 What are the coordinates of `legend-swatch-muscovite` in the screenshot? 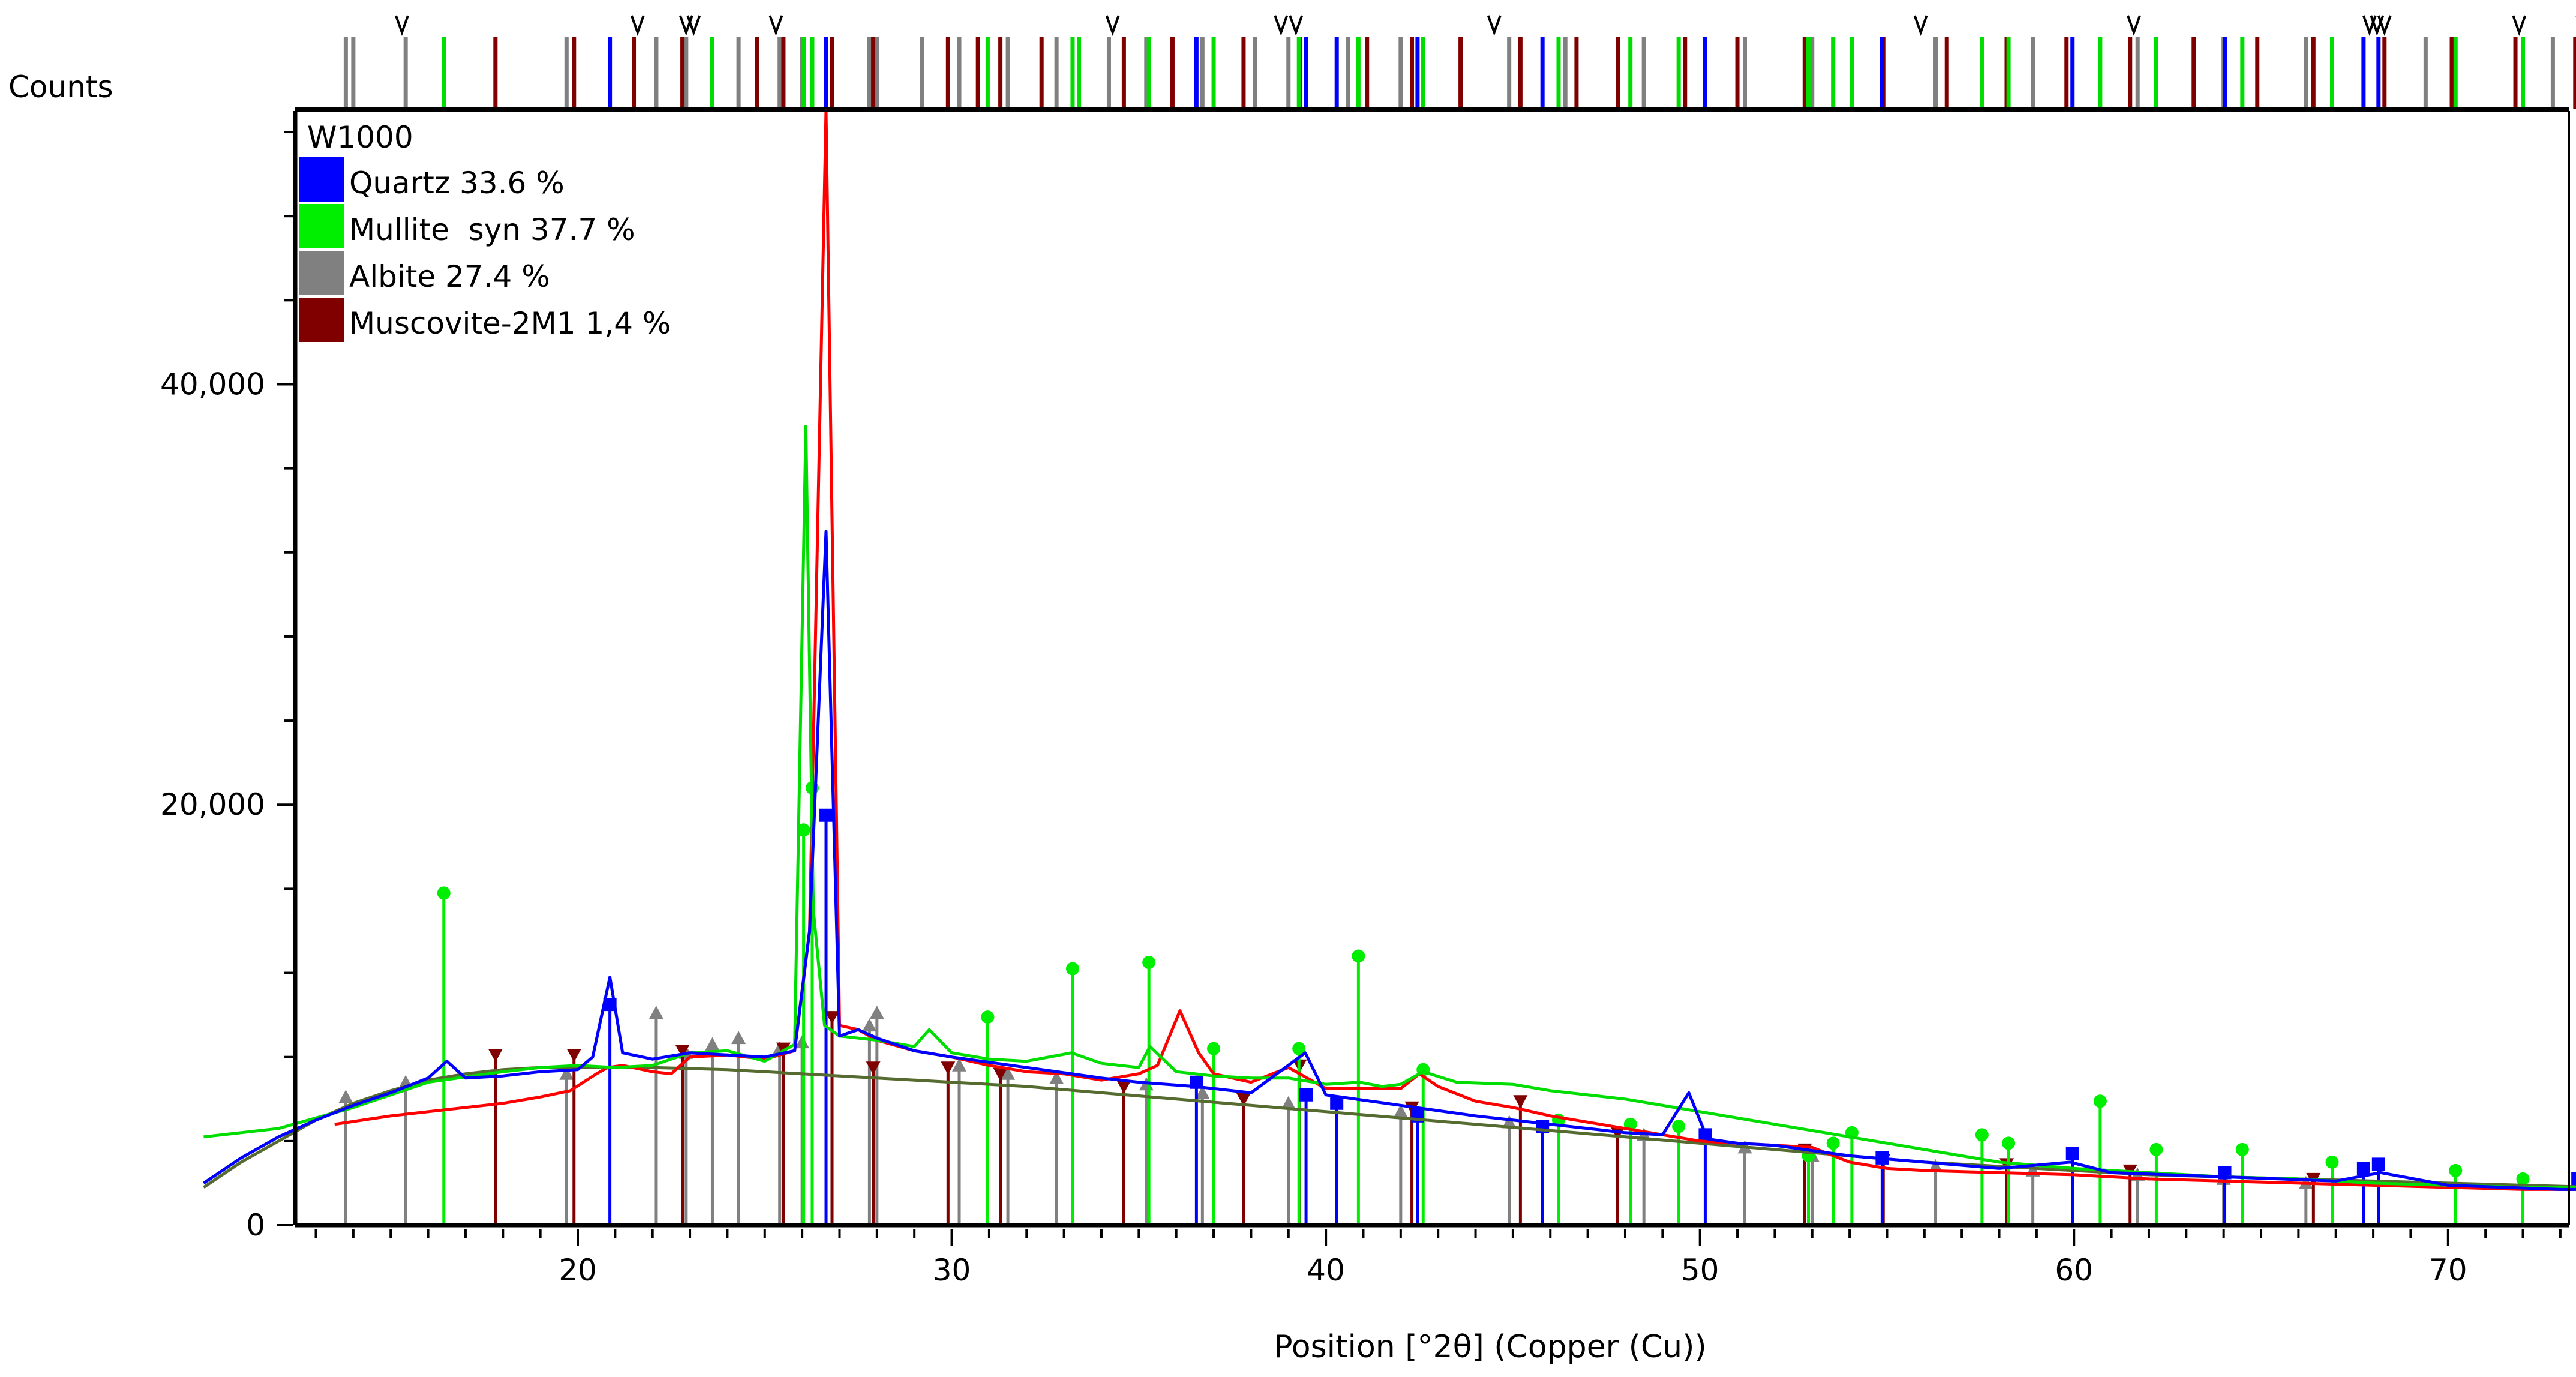 It's located at (322, 320).